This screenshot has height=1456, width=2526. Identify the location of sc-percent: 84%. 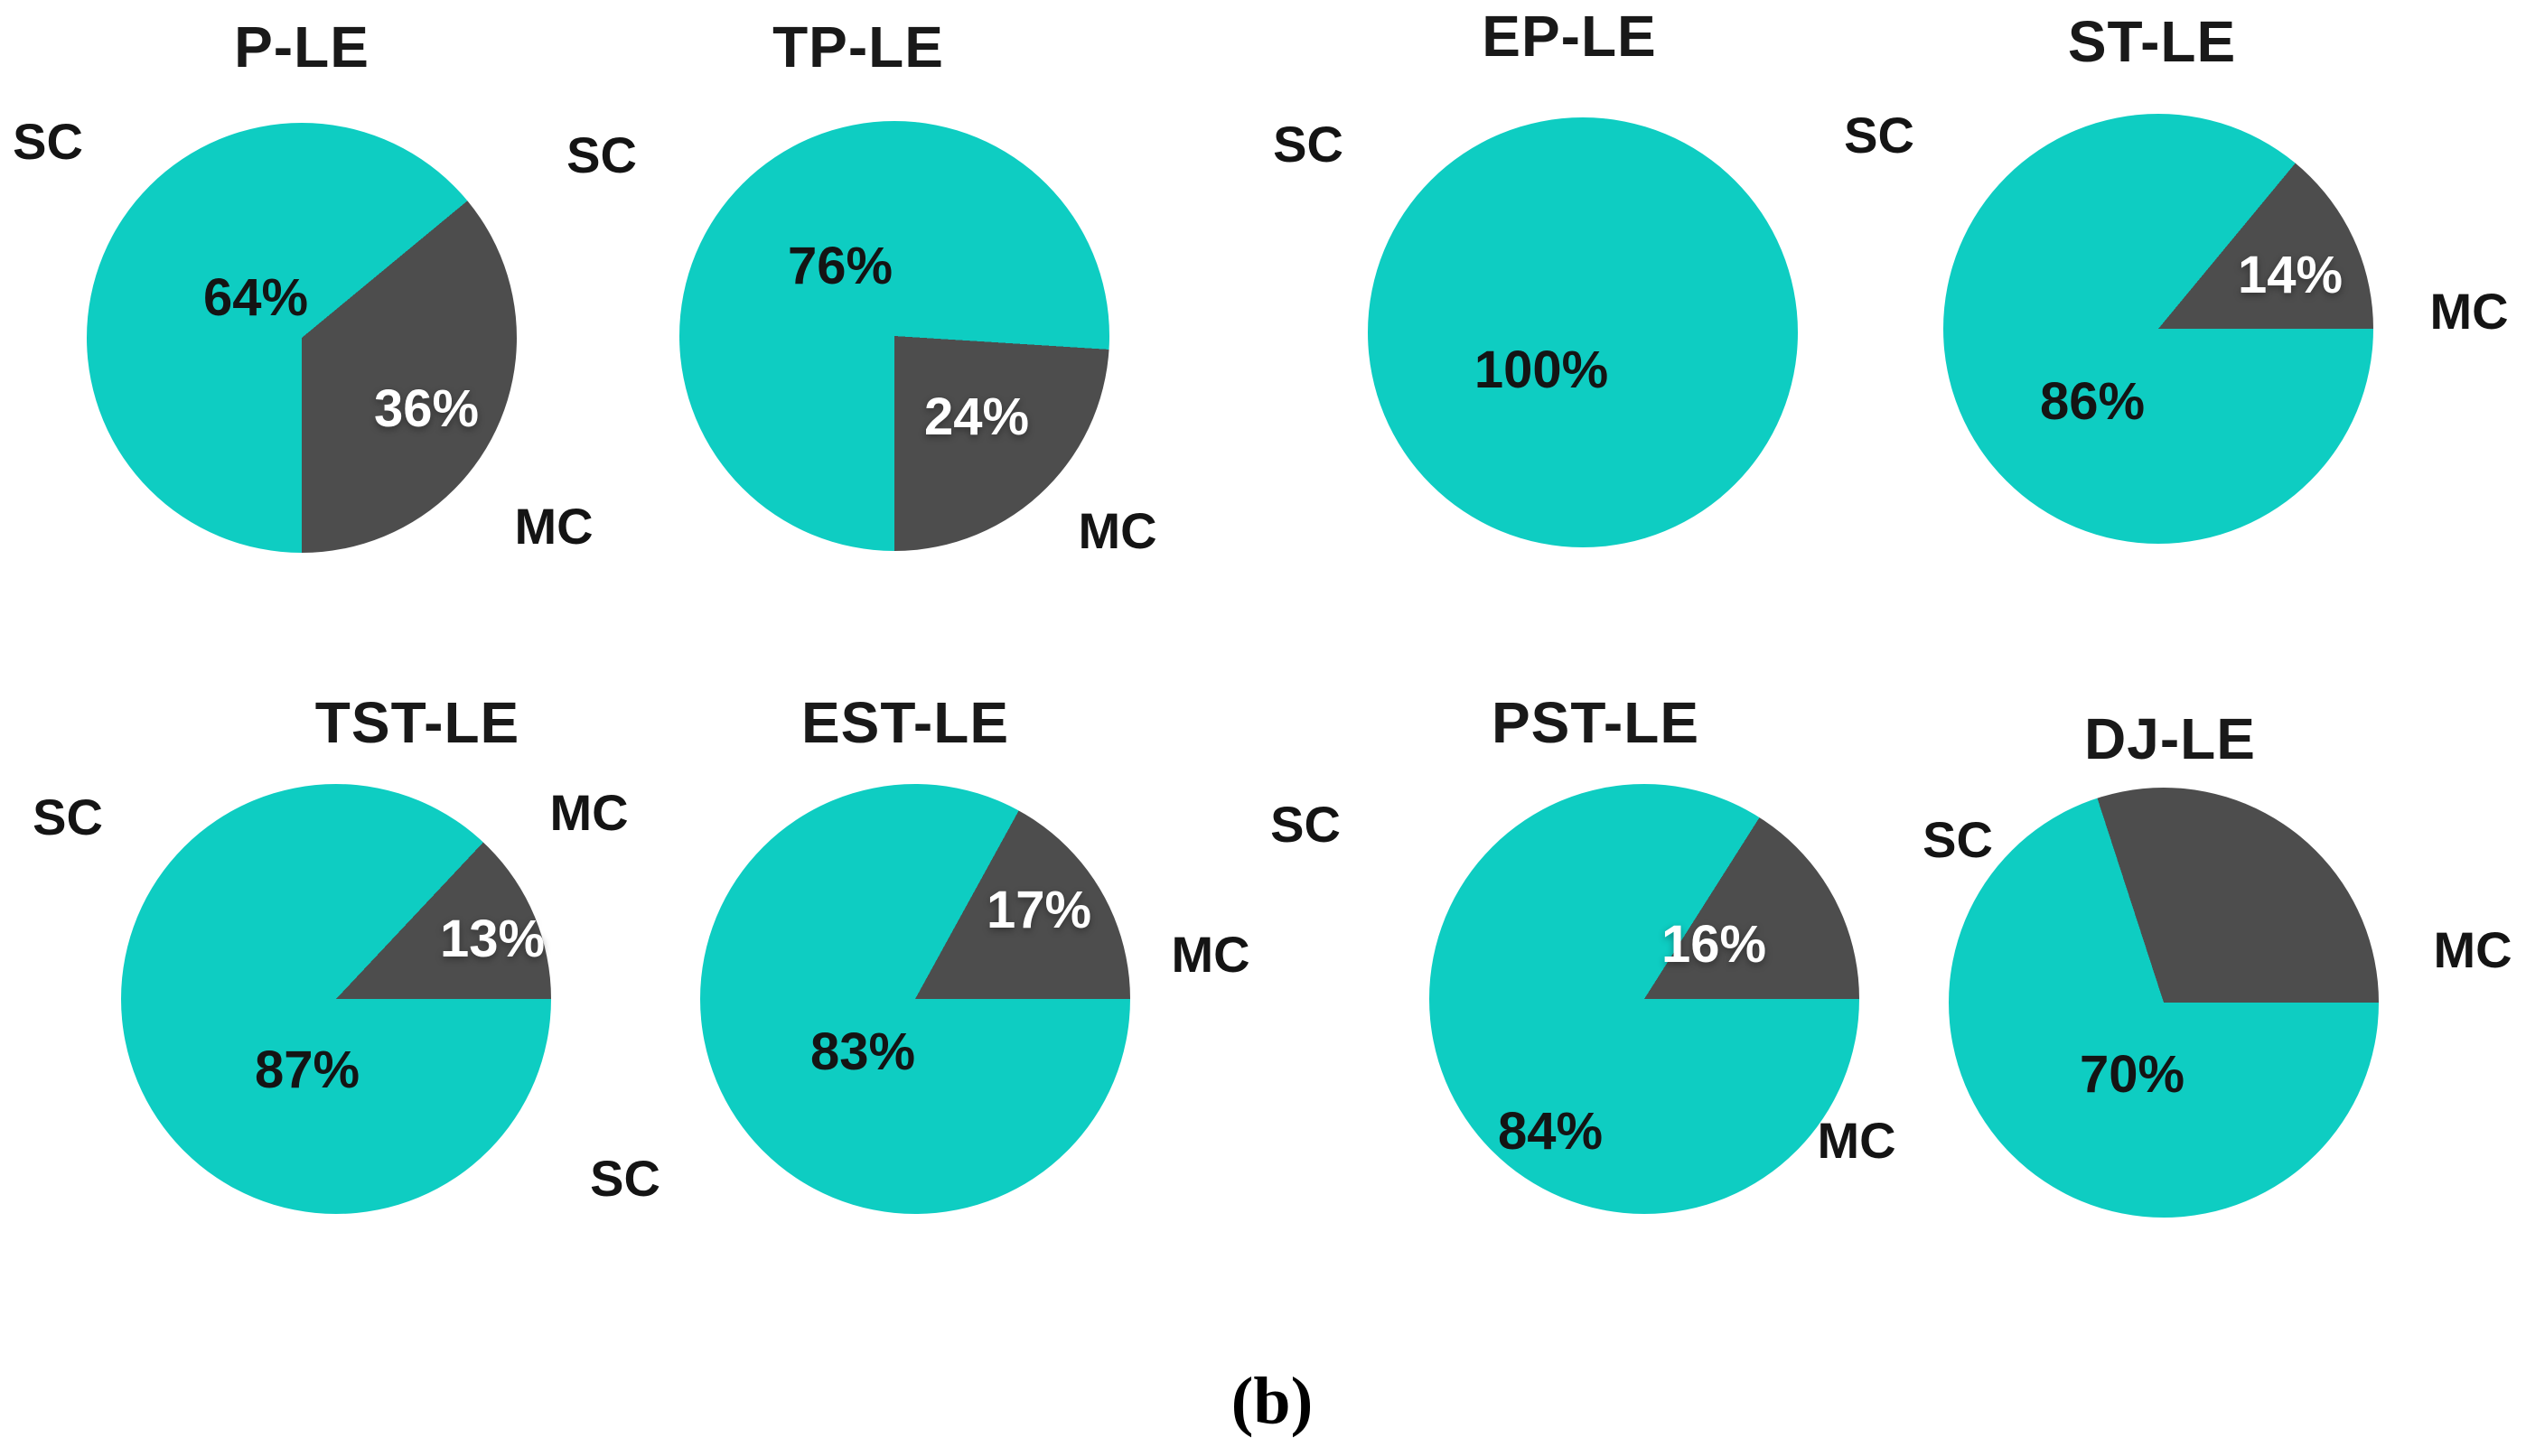
(1550, 1131).